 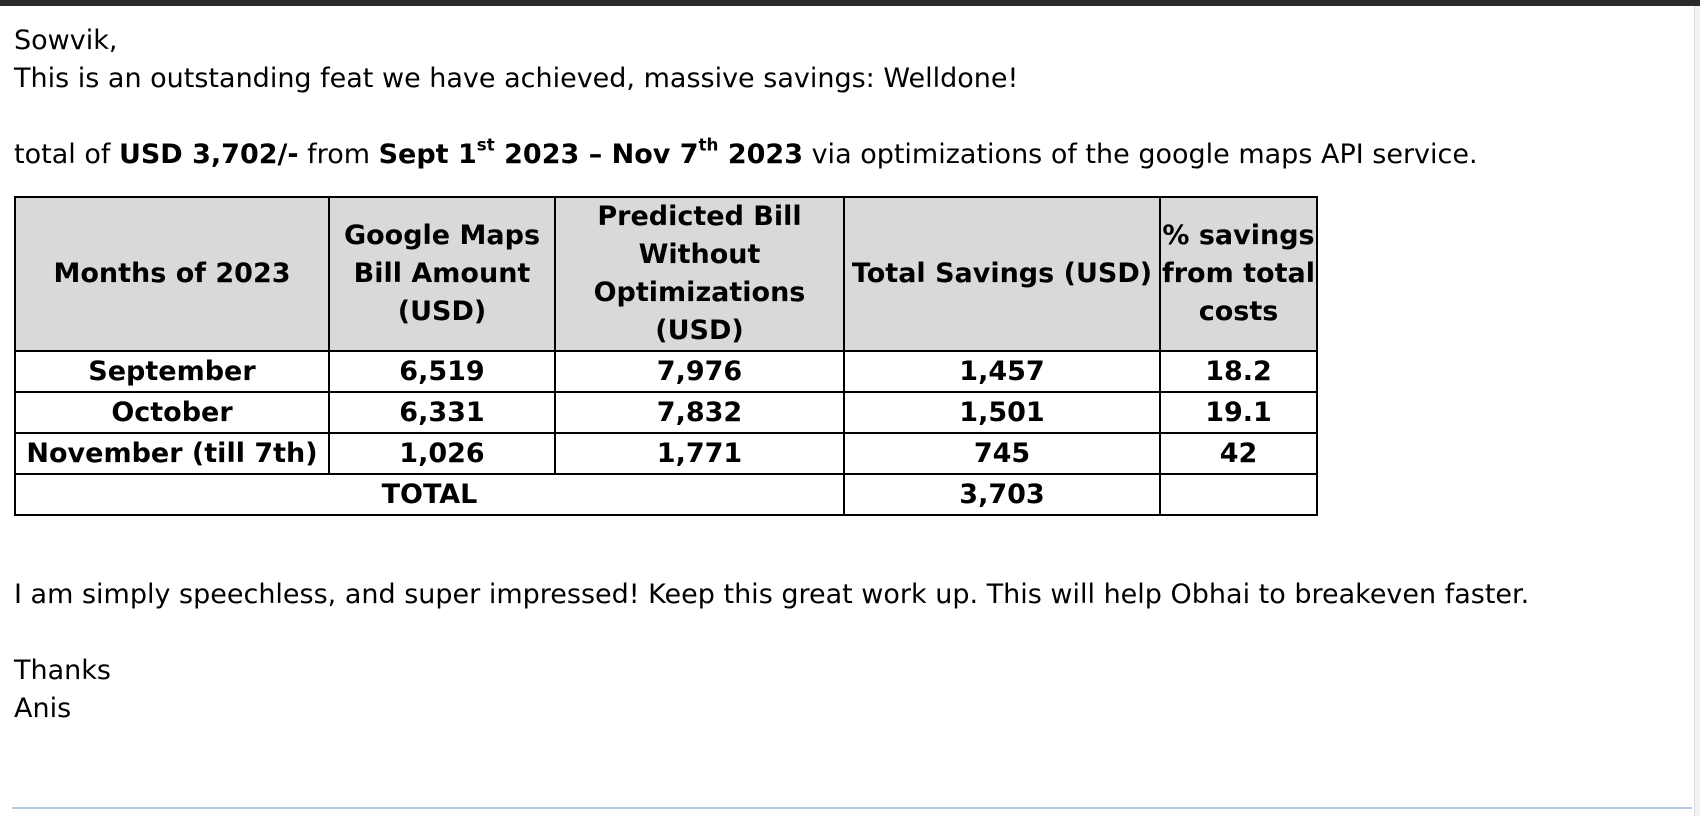 What do you see at coordinates (1238, 371) in the screenshot?
I see `cell-percent: 18.2` at bounding box center [1238, 371].